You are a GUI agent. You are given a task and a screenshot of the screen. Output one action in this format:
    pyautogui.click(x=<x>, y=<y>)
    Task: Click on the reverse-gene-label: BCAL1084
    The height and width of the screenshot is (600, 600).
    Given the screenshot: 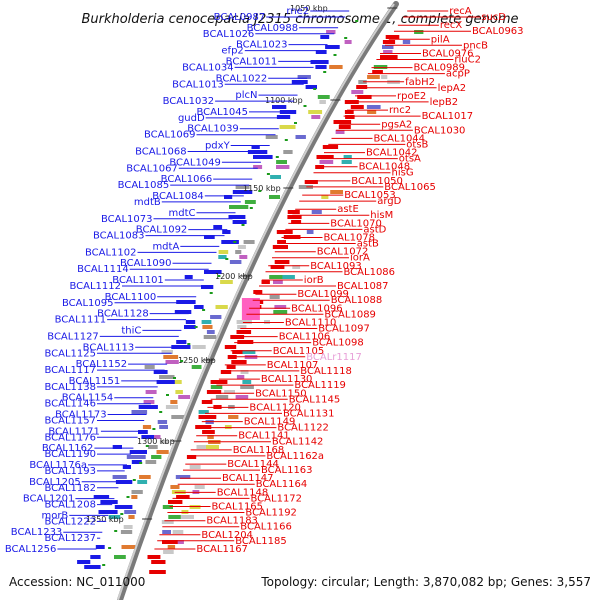 What is the action you would take?
    pyautogui.click(x=178, y=196)
    